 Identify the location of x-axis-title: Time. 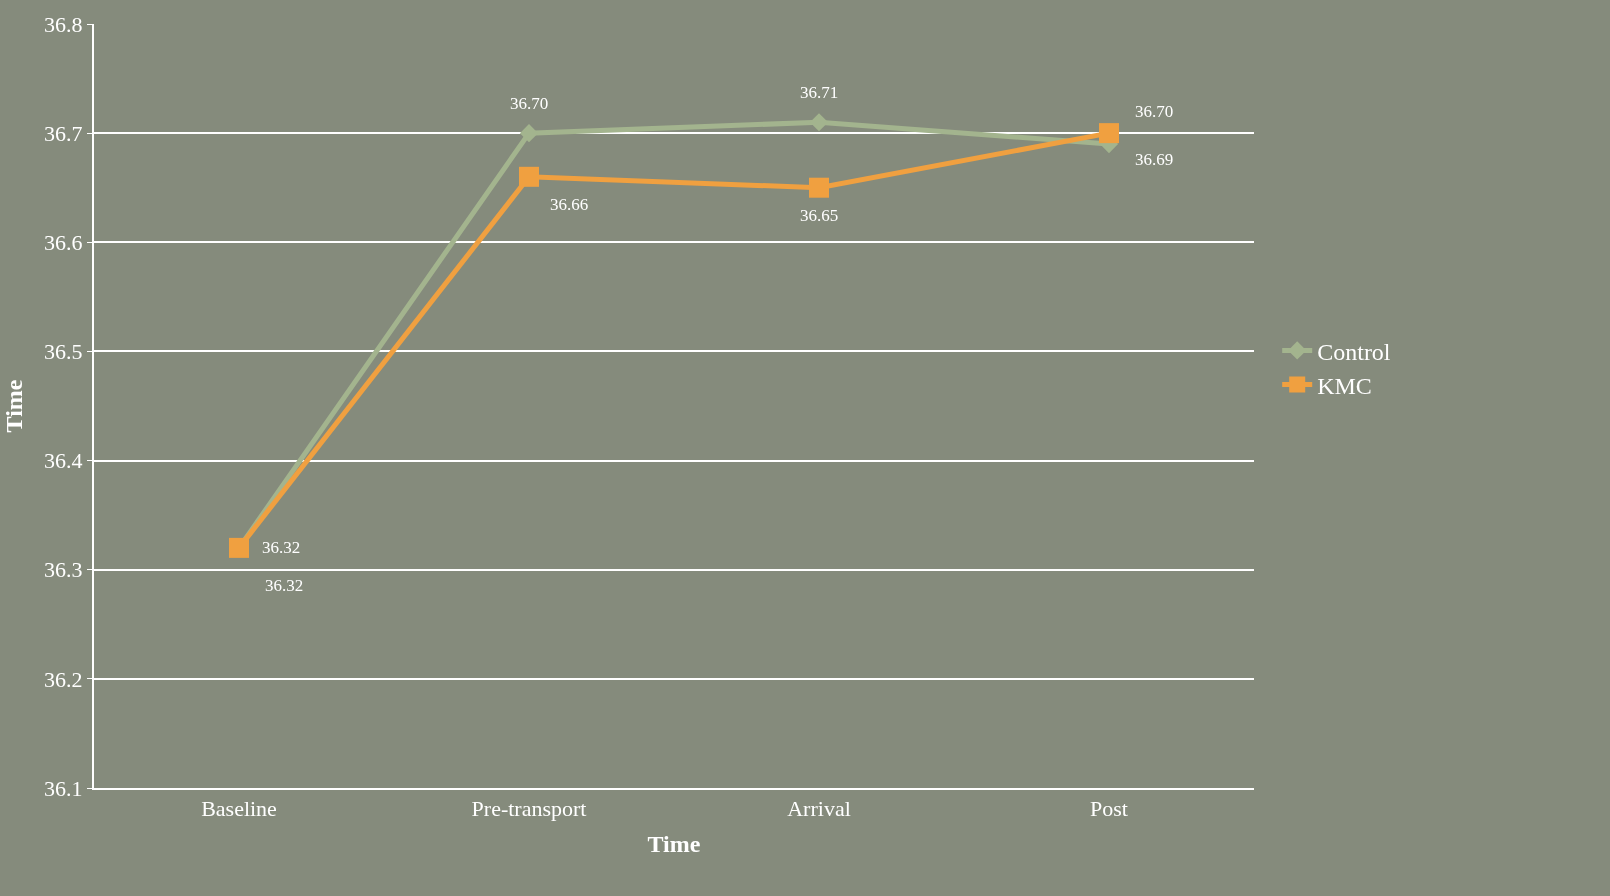
(674, 844).